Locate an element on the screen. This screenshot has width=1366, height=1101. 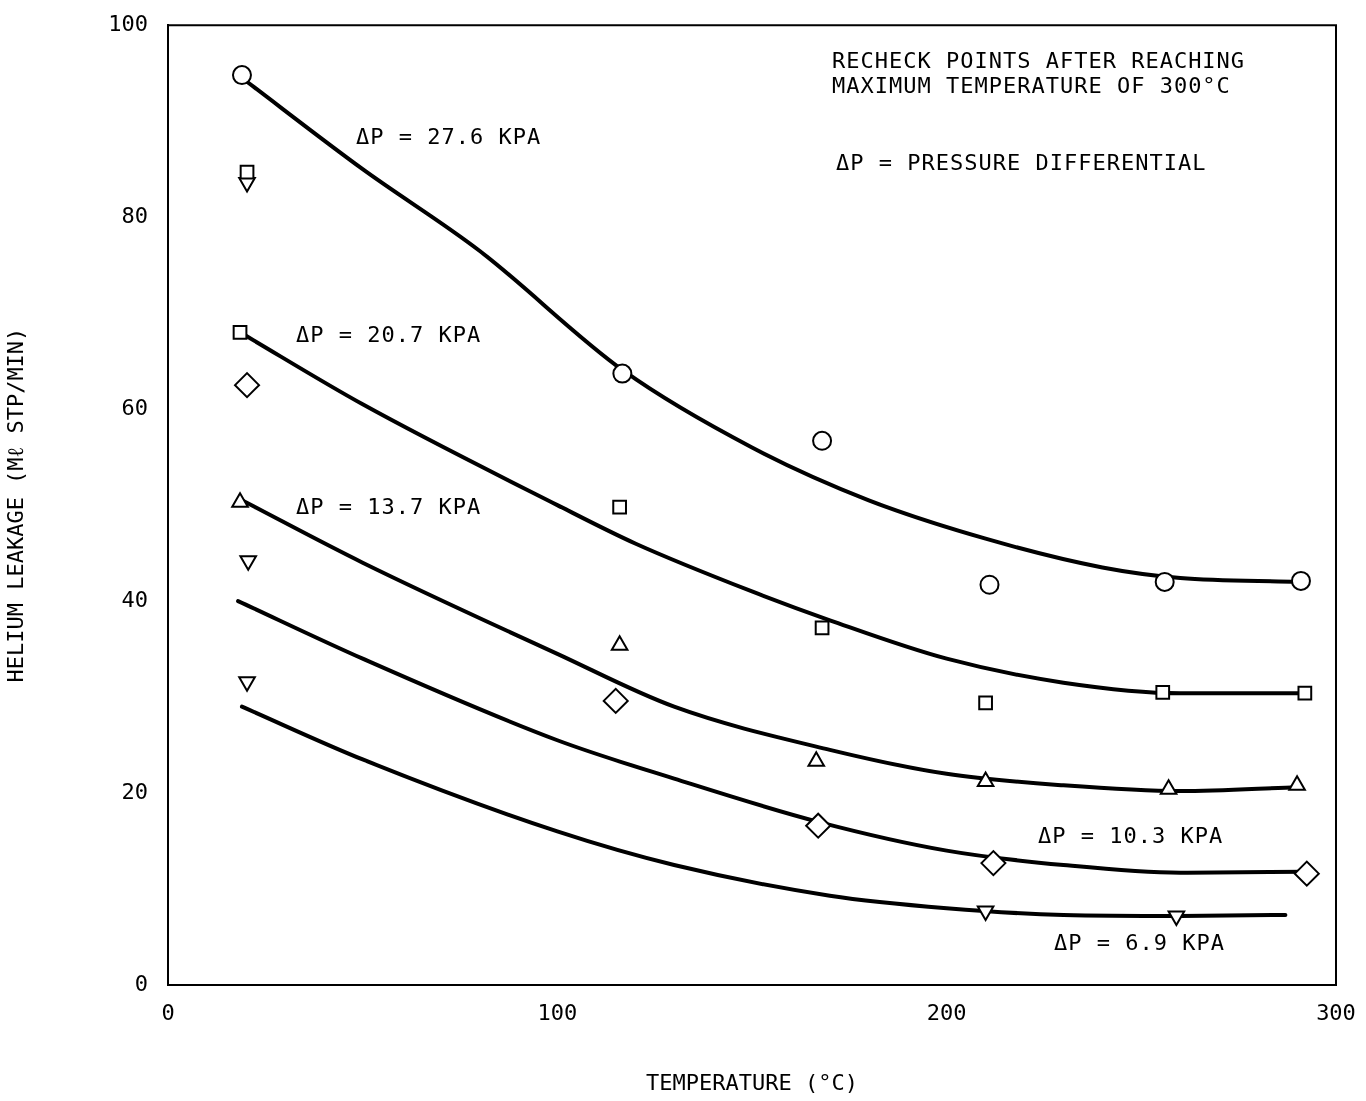
annotation: ΔP = 27.6 KPA is located at coordinates (449, 136).